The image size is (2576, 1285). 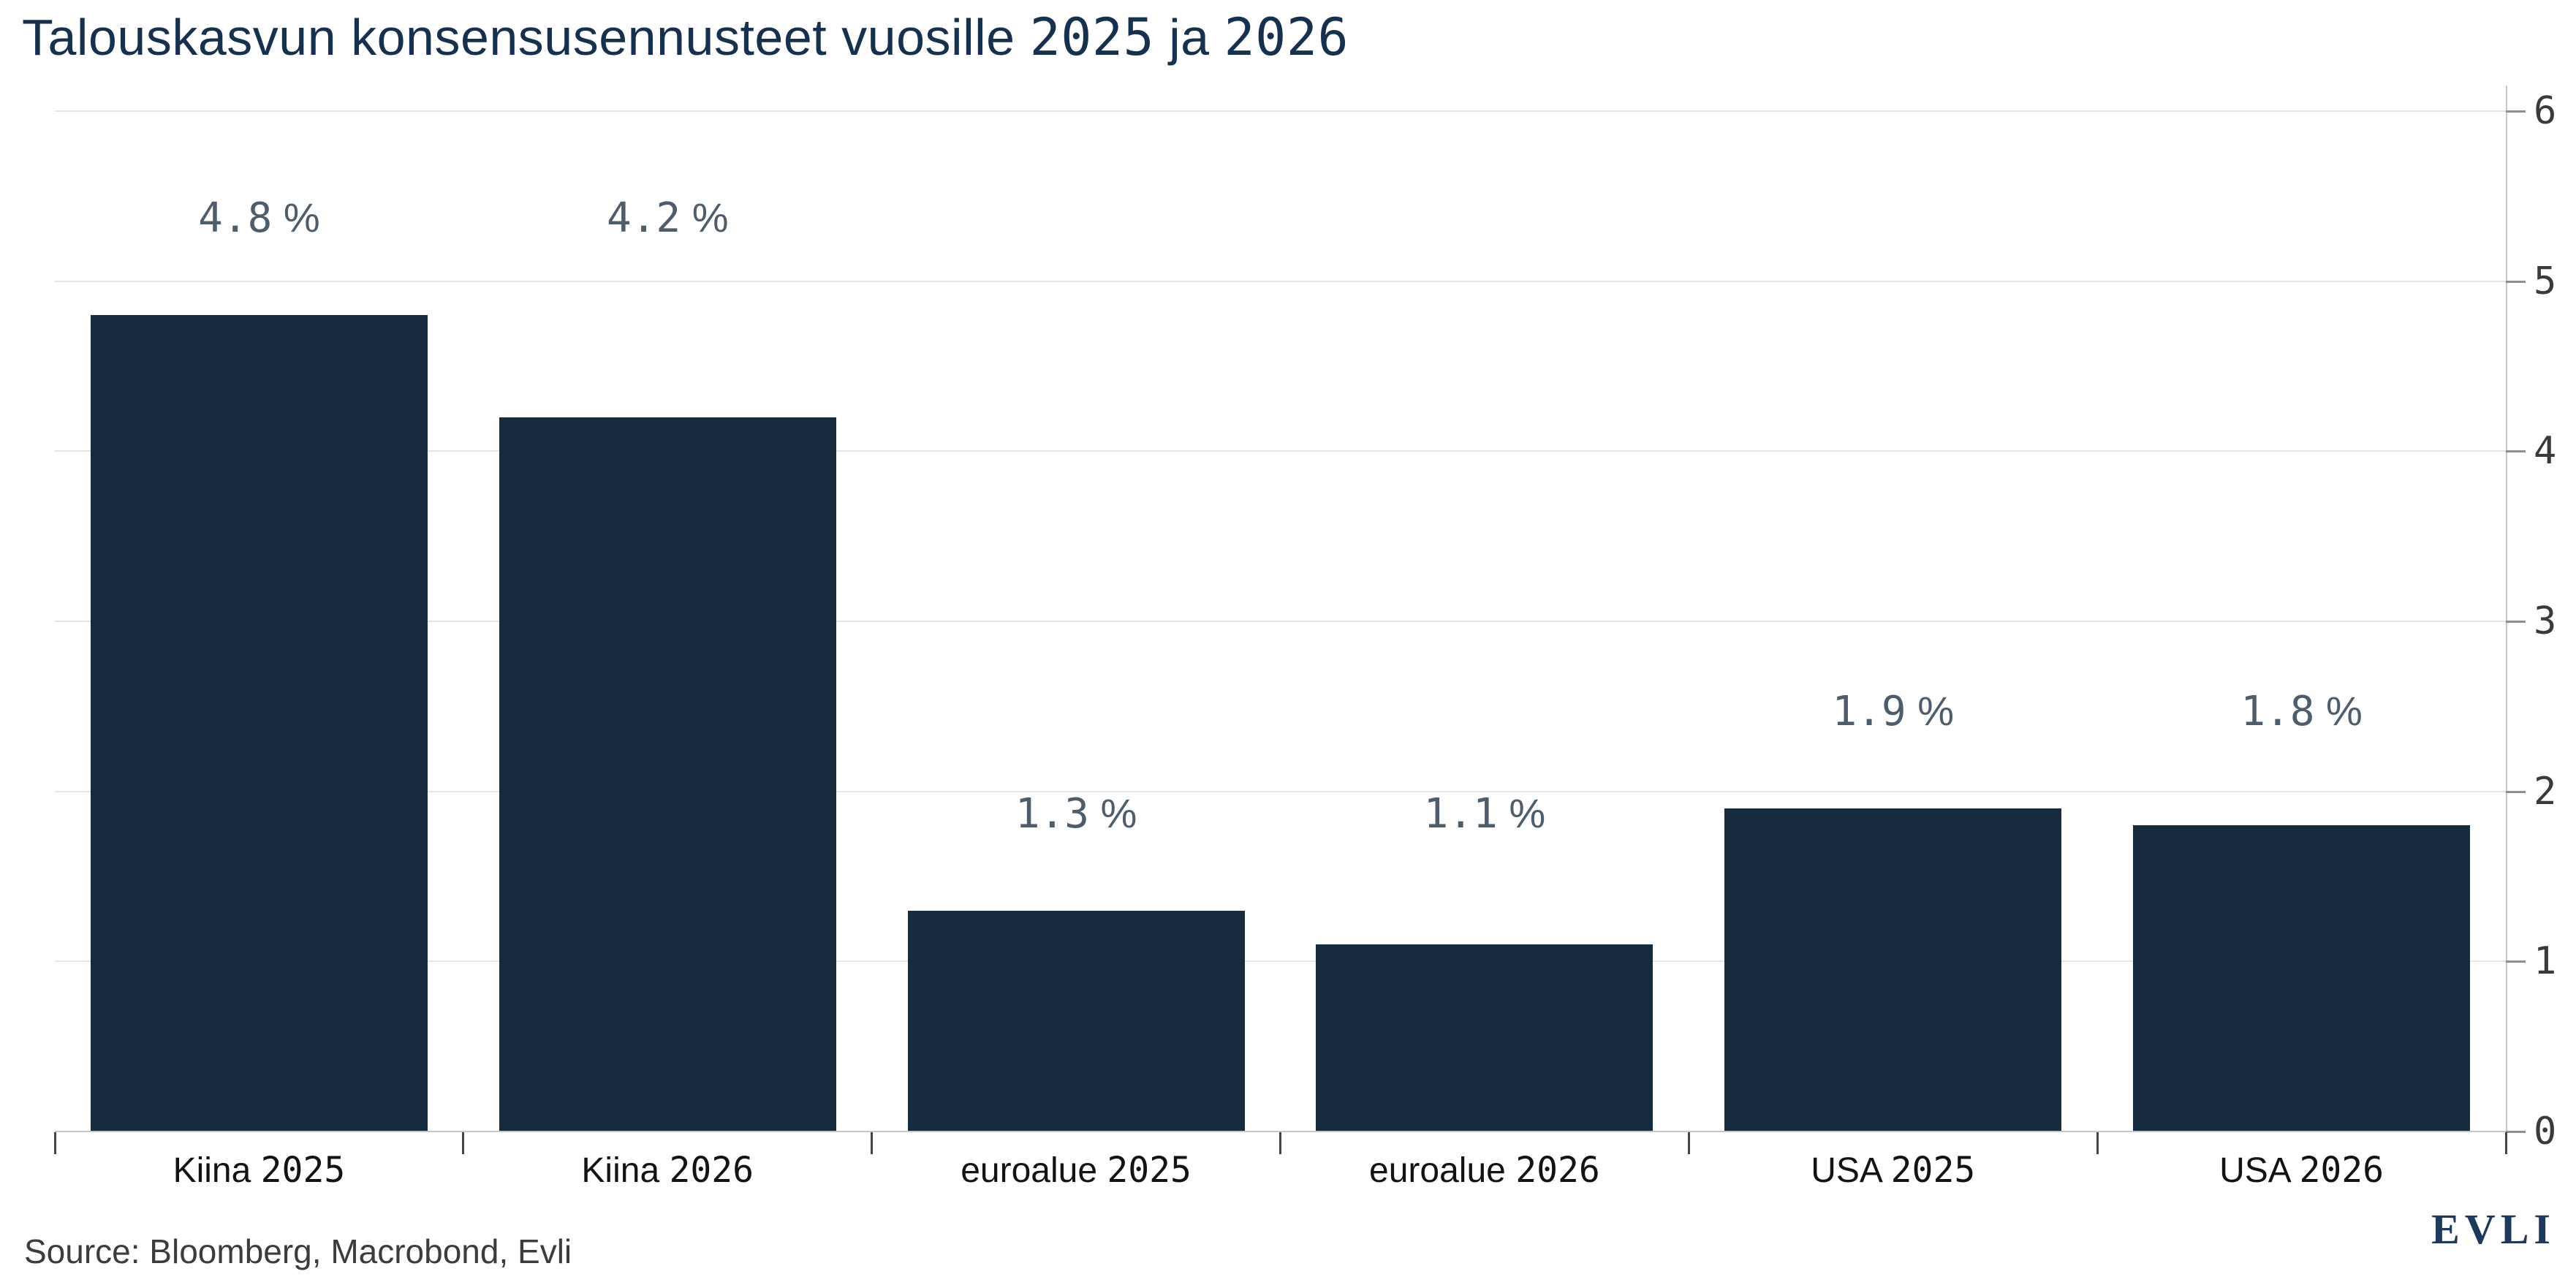 I want to click on bar-value-label: 4.2 %, so click(x=667, y=218).